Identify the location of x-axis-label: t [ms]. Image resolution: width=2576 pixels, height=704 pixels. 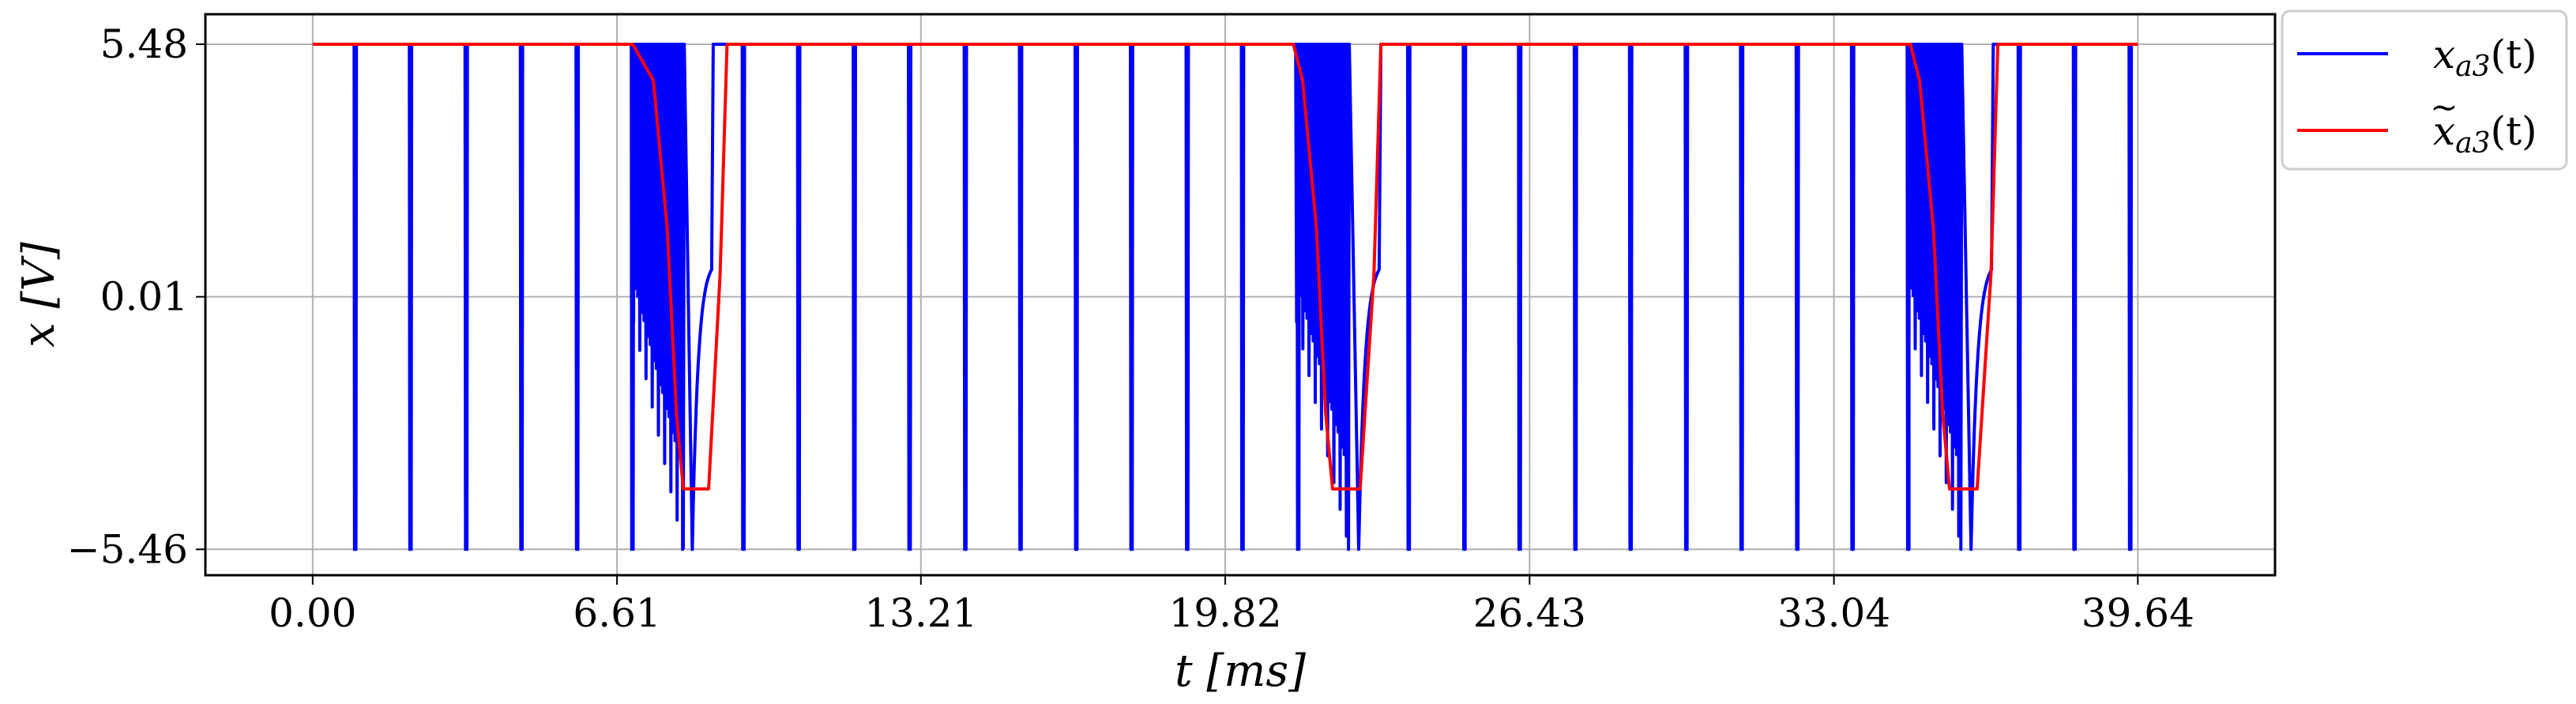
(1240, 671).